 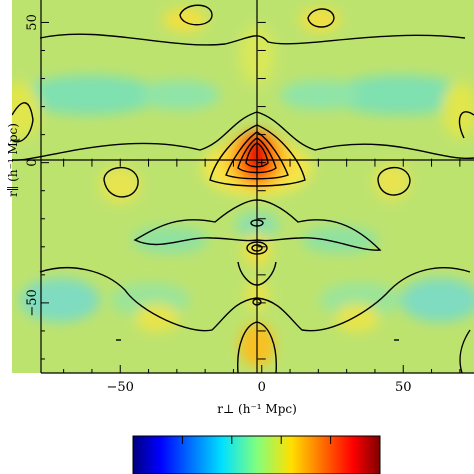 I want to click on x-axis-label: r⊥ (h⁻¹ Mpc), so click(x=257, y=409).